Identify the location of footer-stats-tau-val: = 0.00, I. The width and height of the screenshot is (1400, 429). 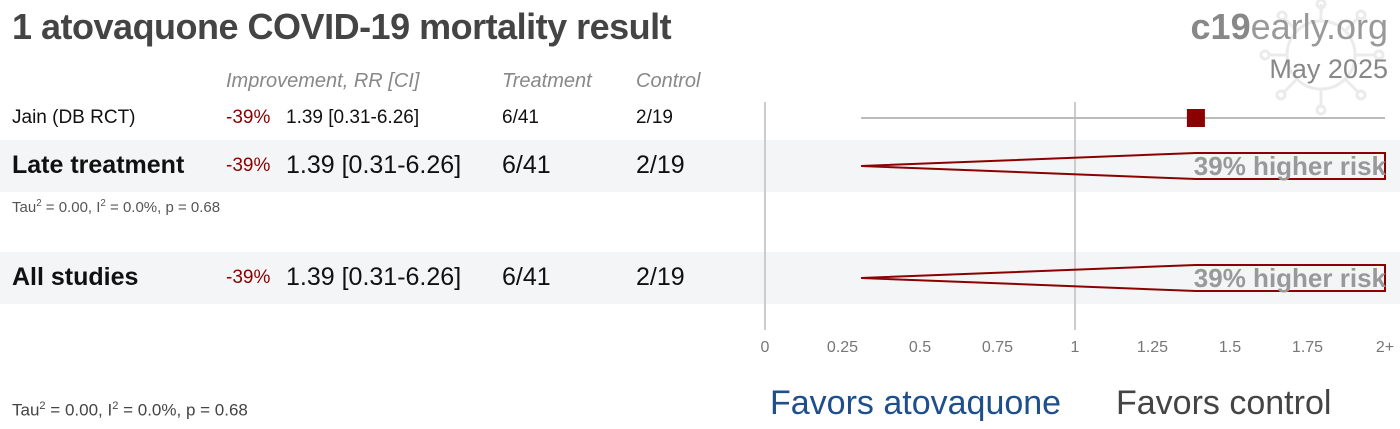
(79, 410).